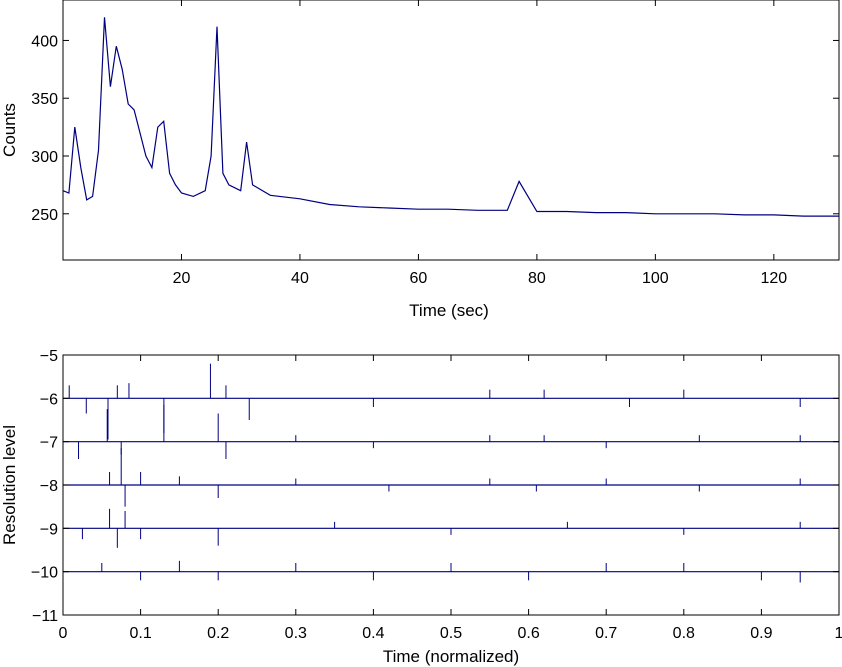 Image resolution: width=842 pixels, height=667 pixels. What do you see at coordinates (182, 278) in the screenshot?
I see `x-tick-label: 20` at bounding box center [182, 278].